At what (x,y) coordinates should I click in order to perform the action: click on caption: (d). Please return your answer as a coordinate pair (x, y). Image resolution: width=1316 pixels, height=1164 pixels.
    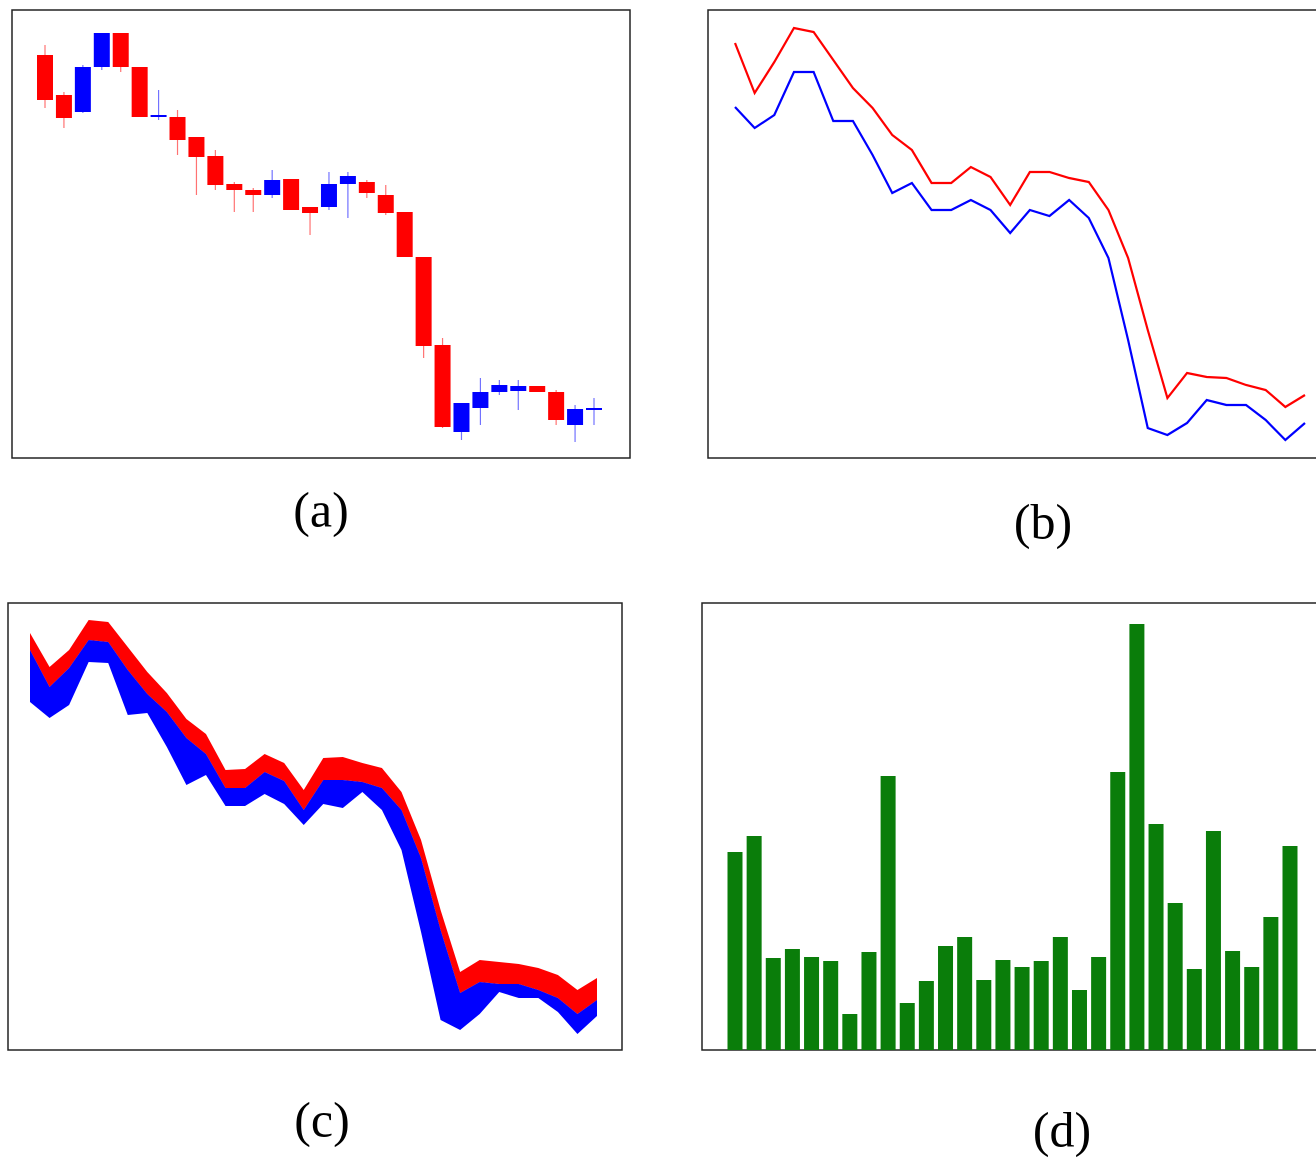
    Looking at the image, I should click on (1062, 1129).